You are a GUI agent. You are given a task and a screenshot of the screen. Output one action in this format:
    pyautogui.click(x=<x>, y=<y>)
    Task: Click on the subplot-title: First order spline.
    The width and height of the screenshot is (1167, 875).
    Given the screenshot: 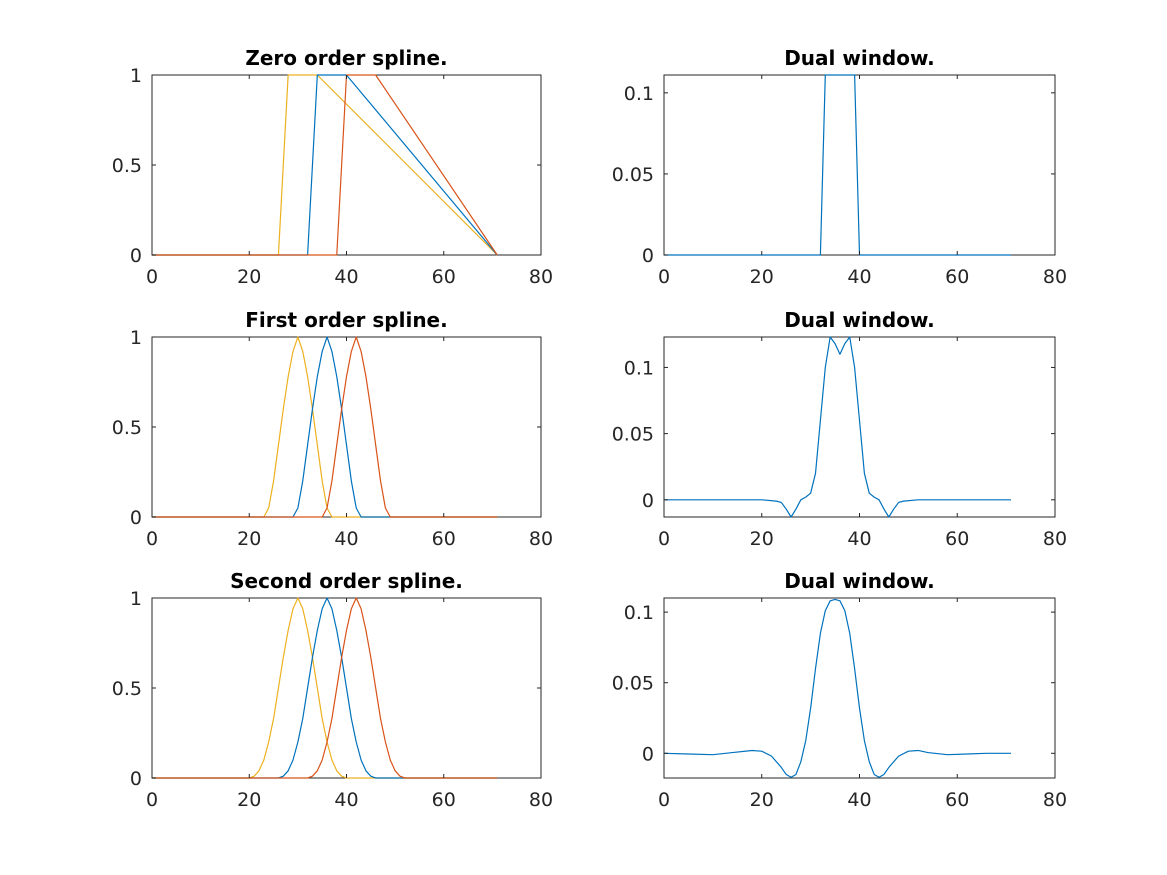 What is the action you would take?
    pyautogui.click(x=346, y=320)
    